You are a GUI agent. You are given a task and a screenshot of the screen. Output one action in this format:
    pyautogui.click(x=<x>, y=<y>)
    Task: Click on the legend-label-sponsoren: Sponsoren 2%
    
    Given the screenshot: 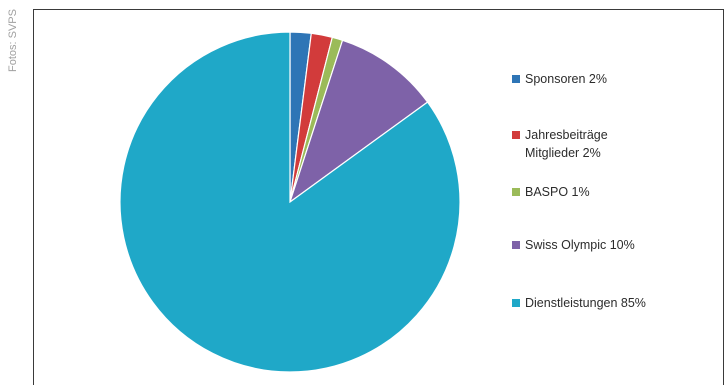 What is the action you would take?
    pyautogui.click(x=566, y=79)
    